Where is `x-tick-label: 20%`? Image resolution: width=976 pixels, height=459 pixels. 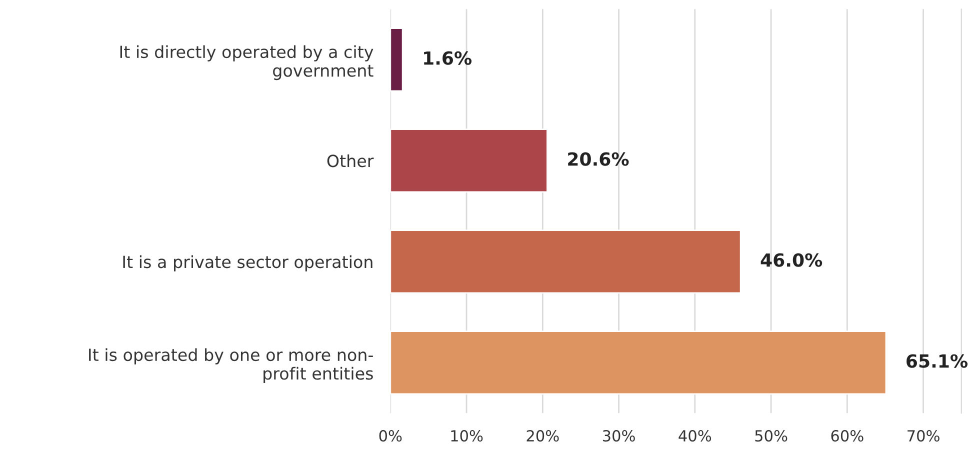
x-tick-label: 20% is located at coordinates (542, 436).